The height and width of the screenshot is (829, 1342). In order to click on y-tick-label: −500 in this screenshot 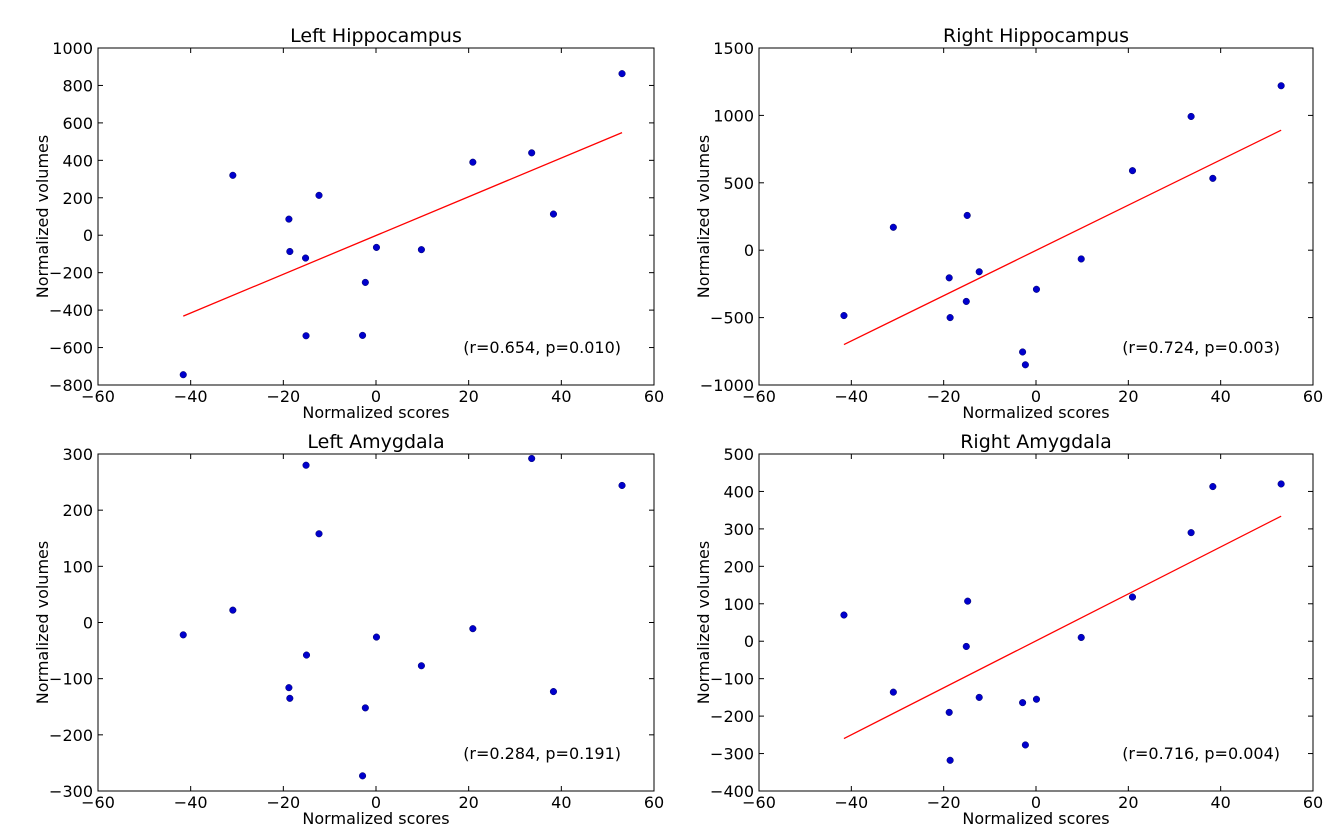, I will do `click(732, 318)`.